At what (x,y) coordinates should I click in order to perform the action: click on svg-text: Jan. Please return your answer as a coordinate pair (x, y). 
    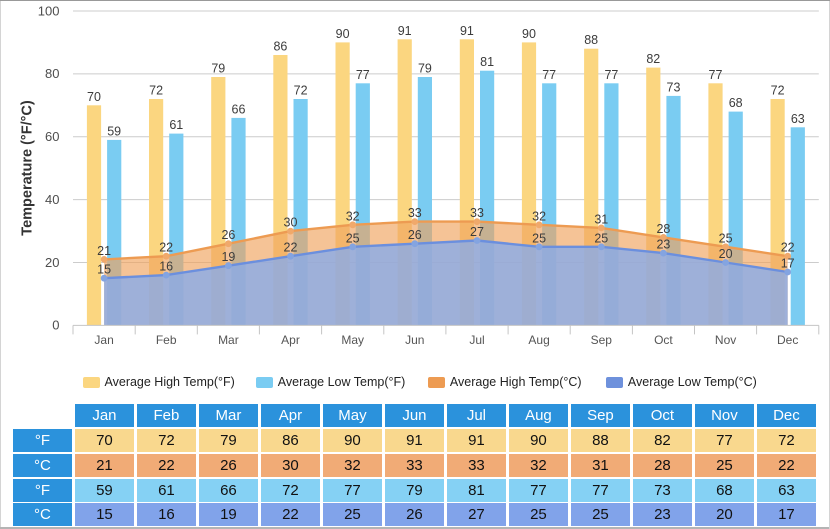
    Looking at the image, I should click on (103, 340).